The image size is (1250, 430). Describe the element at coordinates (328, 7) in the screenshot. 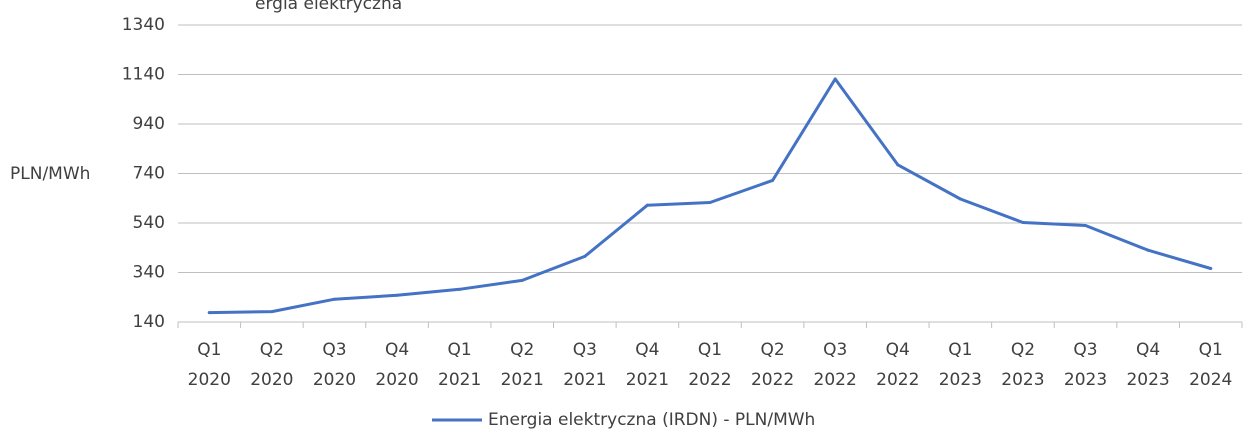

I see `chart-title-fragment: ergia elektryczna` at that location.